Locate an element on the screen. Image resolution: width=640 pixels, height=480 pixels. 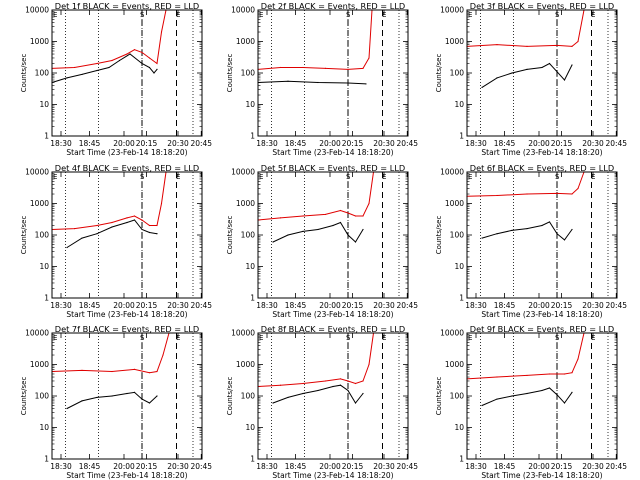
chart-title: Det 2f BLACK = Events, RED = LLD is located at coordinates (333, 6).